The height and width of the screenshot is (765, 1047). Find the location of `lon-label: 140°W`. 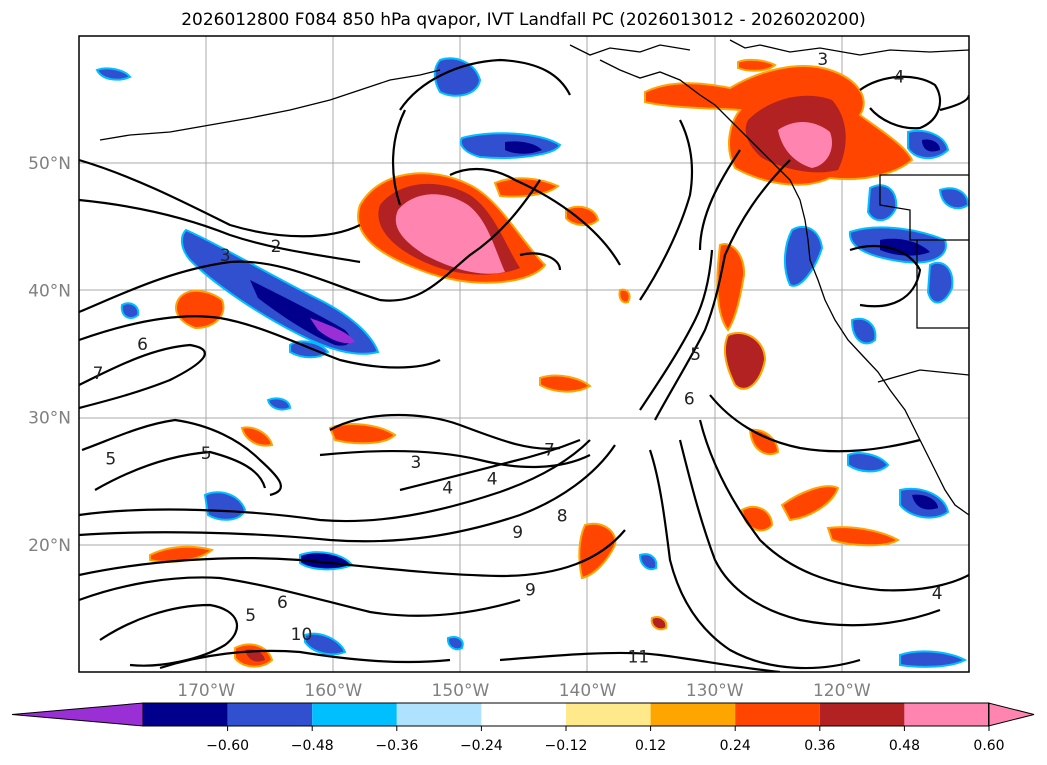

lon-label: 140°W is located at coordinates (588, 691).